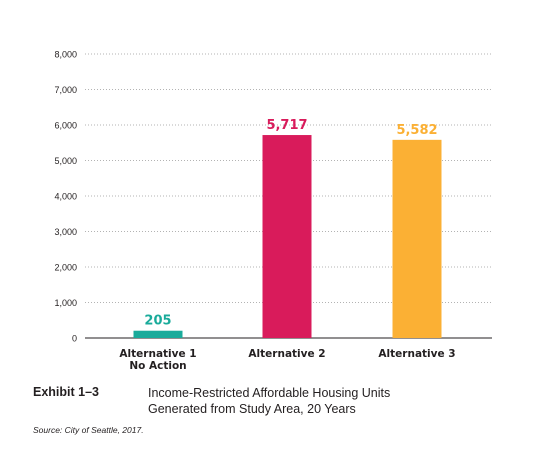  Describe the element at coordinates (65, 161) in the screenshot. I see `y-tick-label: 5,000` at that location.